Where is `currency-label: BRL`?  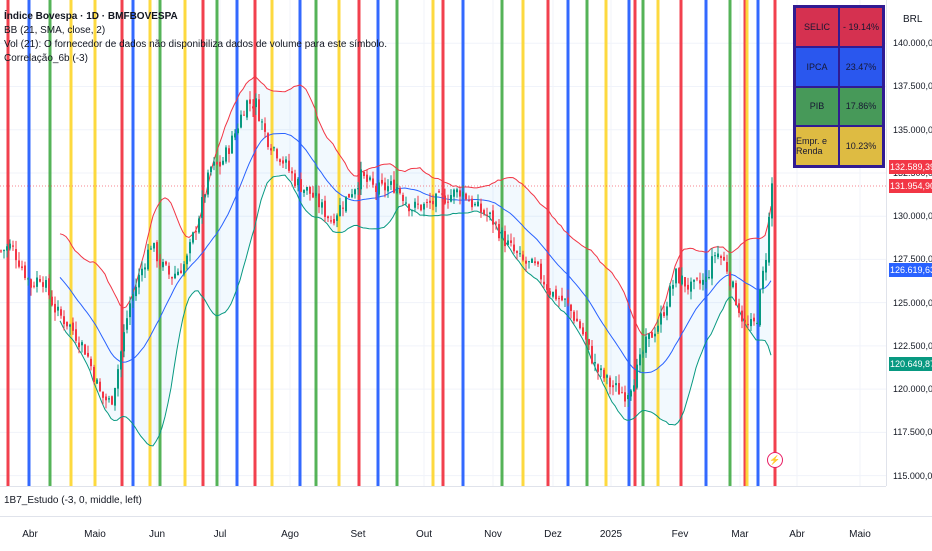
currency-label: BRL is located at coordinates (913, 19).